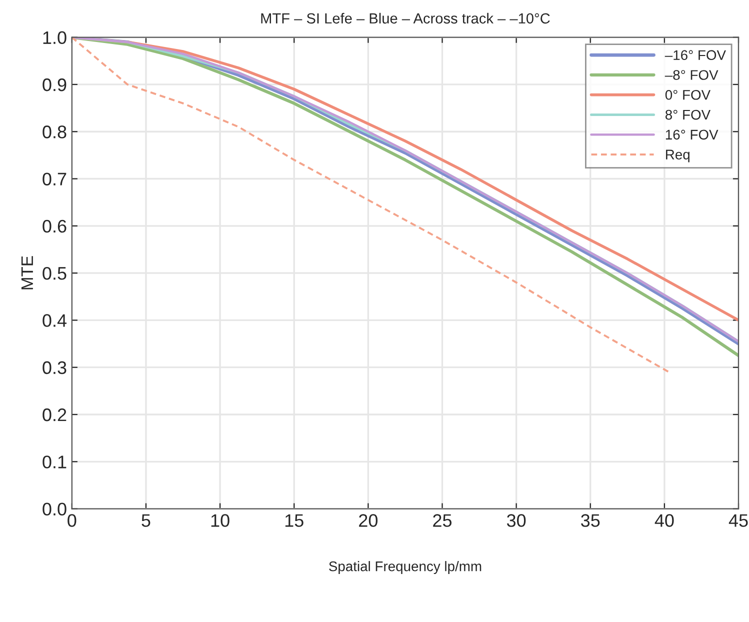 Image resolution: width=749 pixels, height=622 pixels. Describe the element at coordinates (54, 320) in the screenshot. I see `y-tick-label: 0.4` at that location.